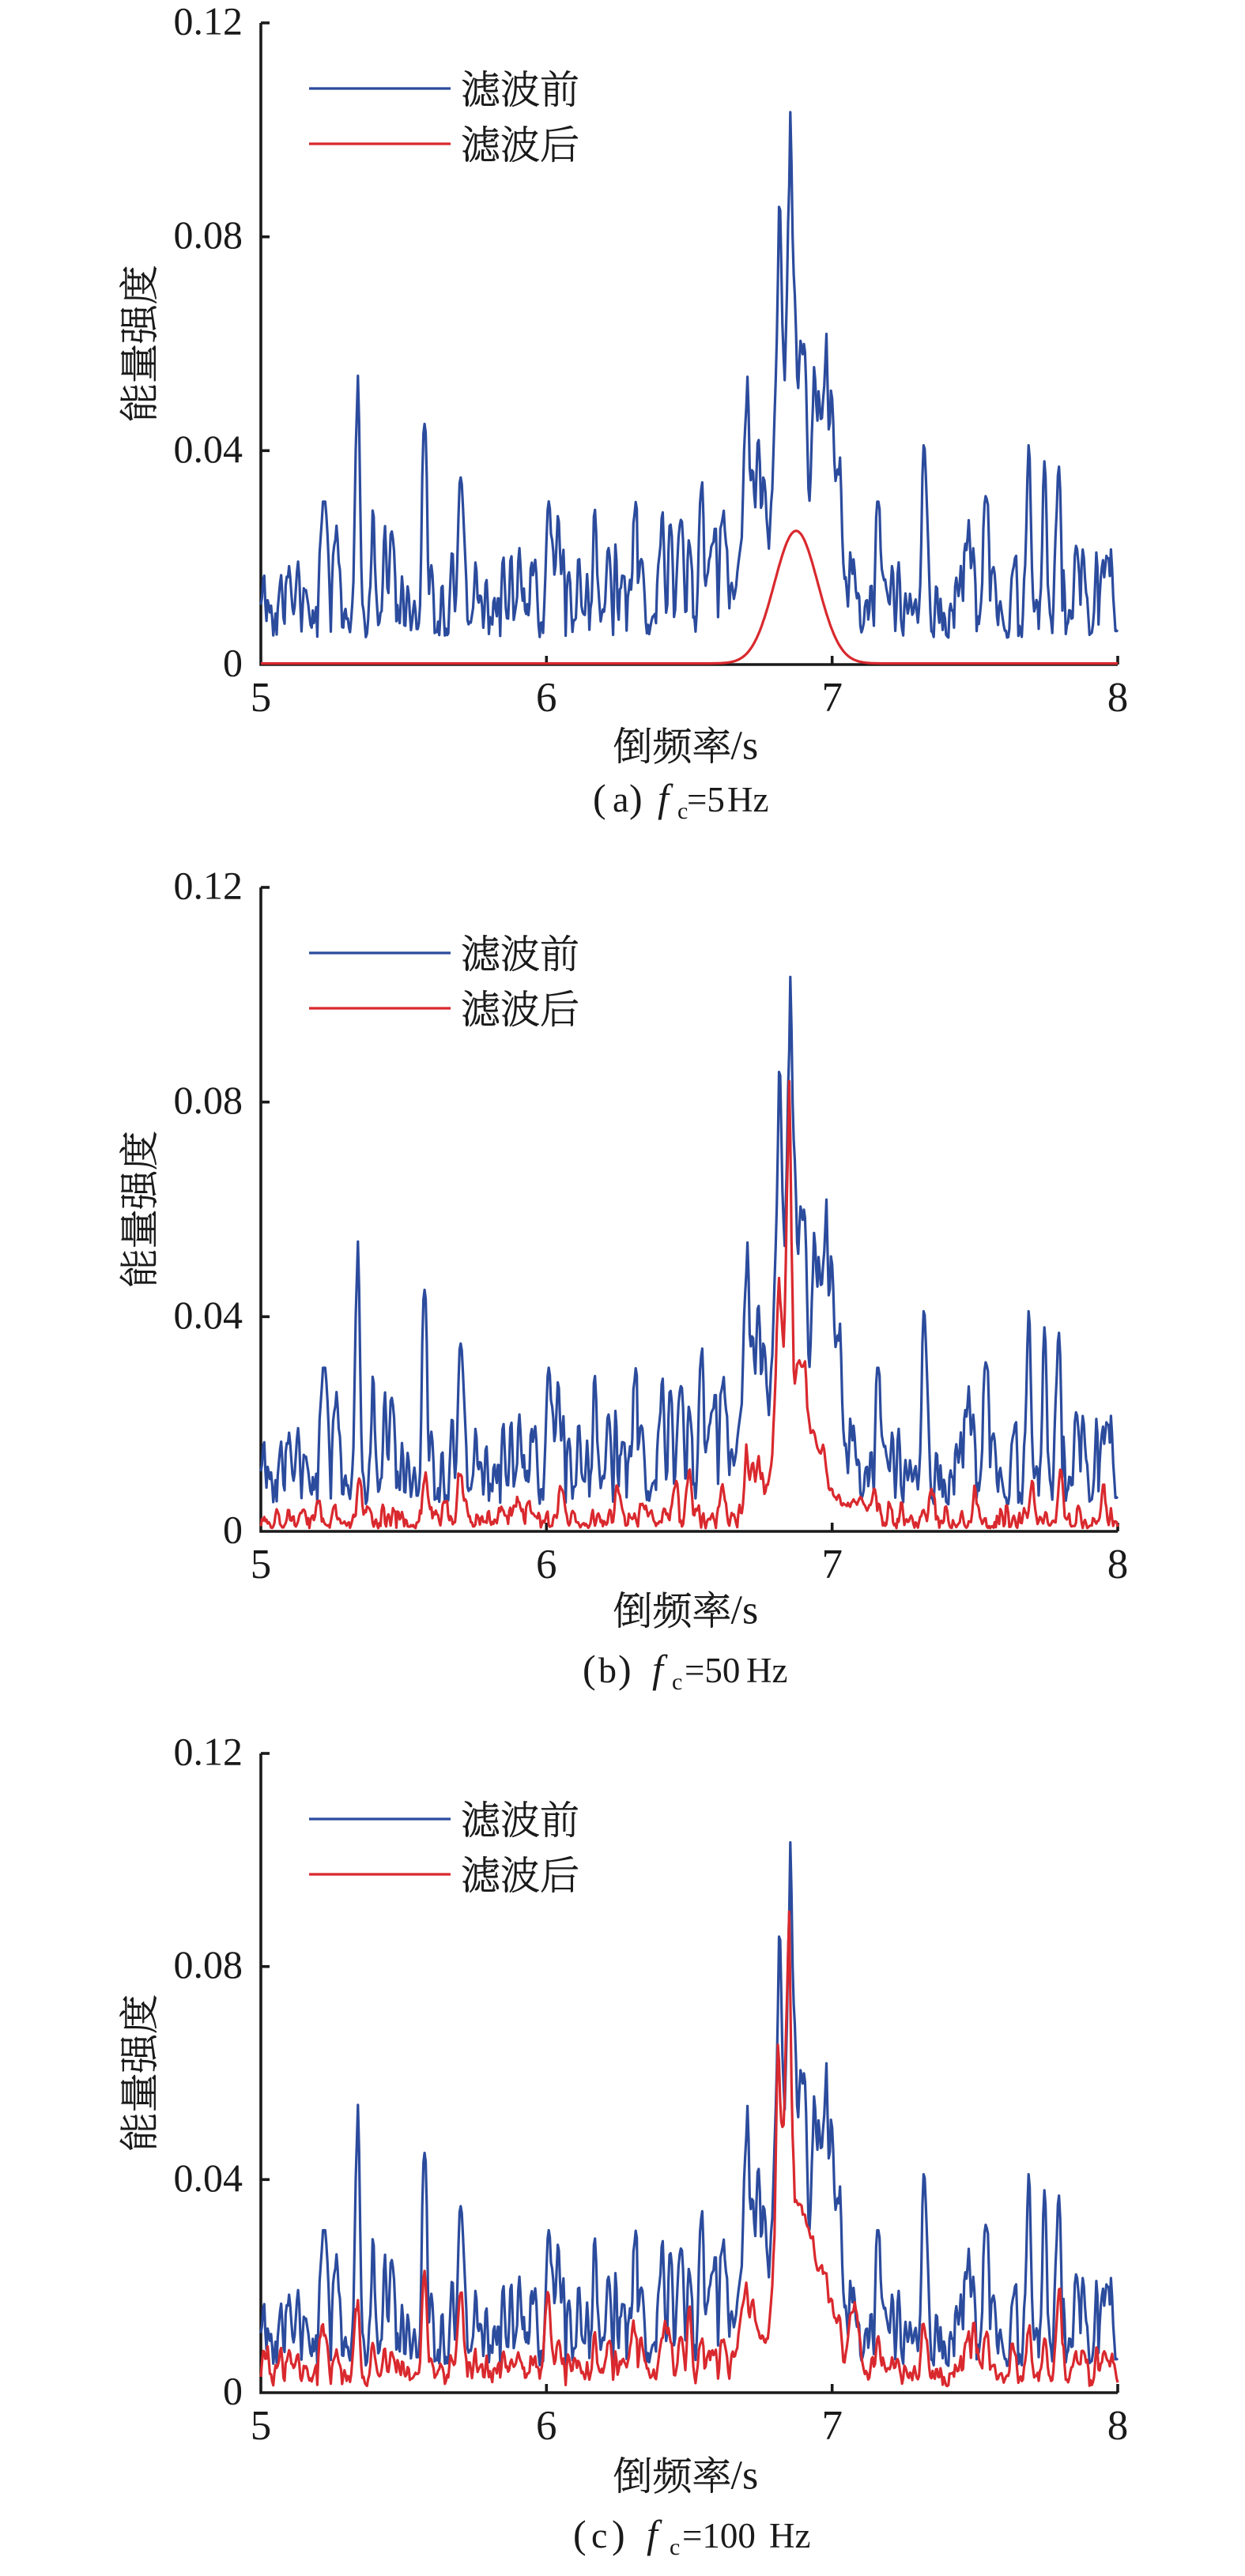  Describe the element at coordinates (620, 799) in the screenshot. I see `svg-text: a` at that location.